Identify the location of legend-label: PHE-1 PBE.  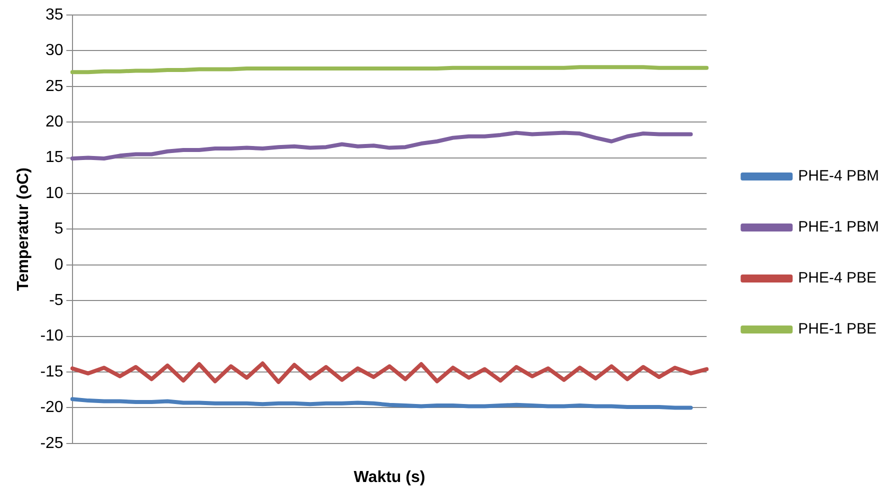
(837, 329).